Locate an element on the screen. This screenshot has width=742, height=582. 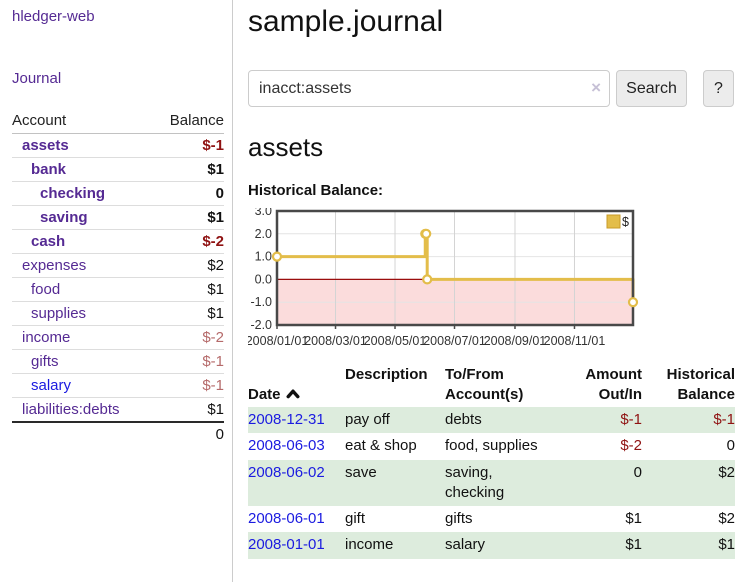
transaction-row: 2008-01-01 income salary $1 $1 is located at coordinates (491, 545).